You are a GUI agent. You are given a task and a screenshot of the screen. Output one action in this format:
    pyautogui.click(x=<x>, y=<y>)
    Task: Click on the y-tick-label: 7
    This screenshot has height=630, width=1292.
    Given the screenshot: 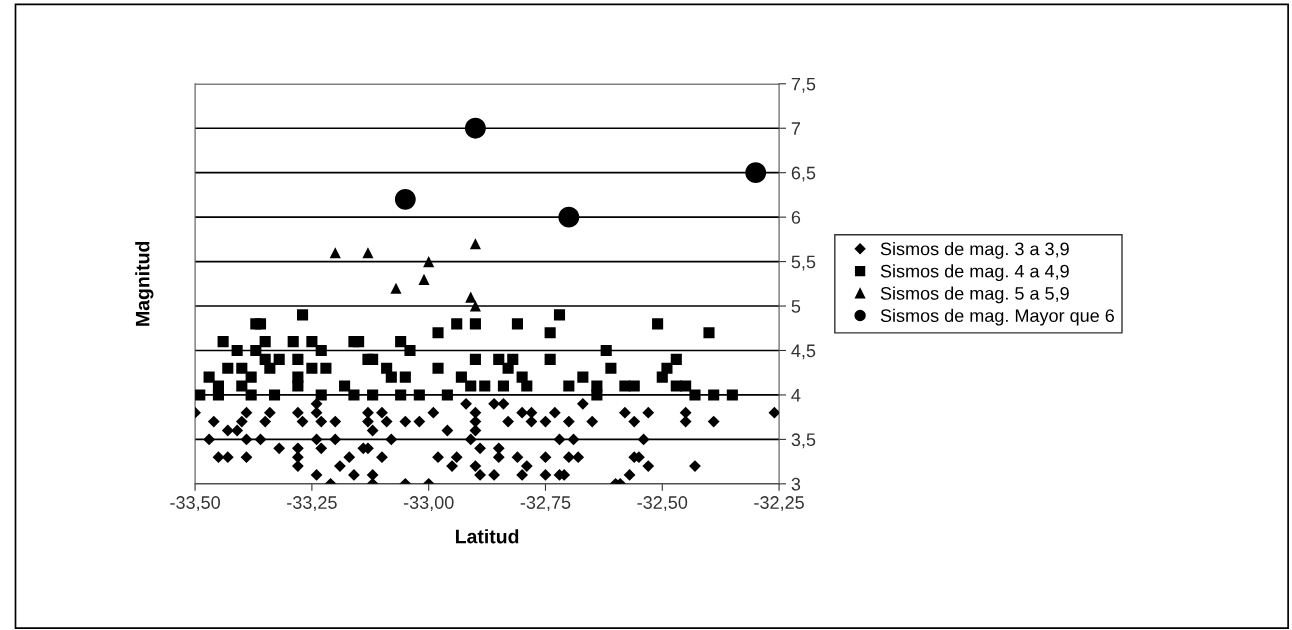 What is the action you would take?
    pyautogui.click(x=796, y=128)
    